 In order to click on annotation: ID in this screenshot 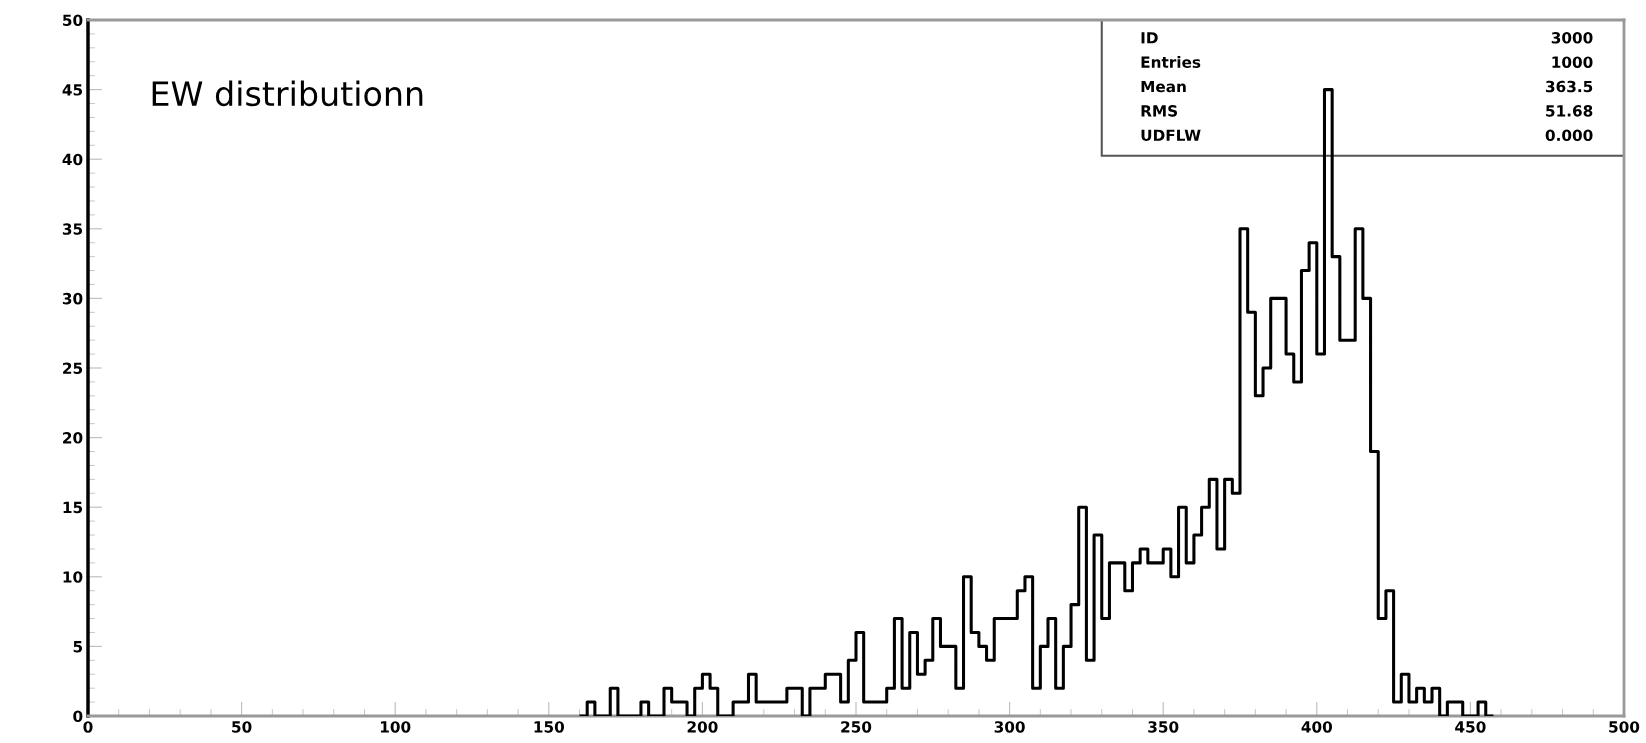, I will do `click(1149, 38)`.